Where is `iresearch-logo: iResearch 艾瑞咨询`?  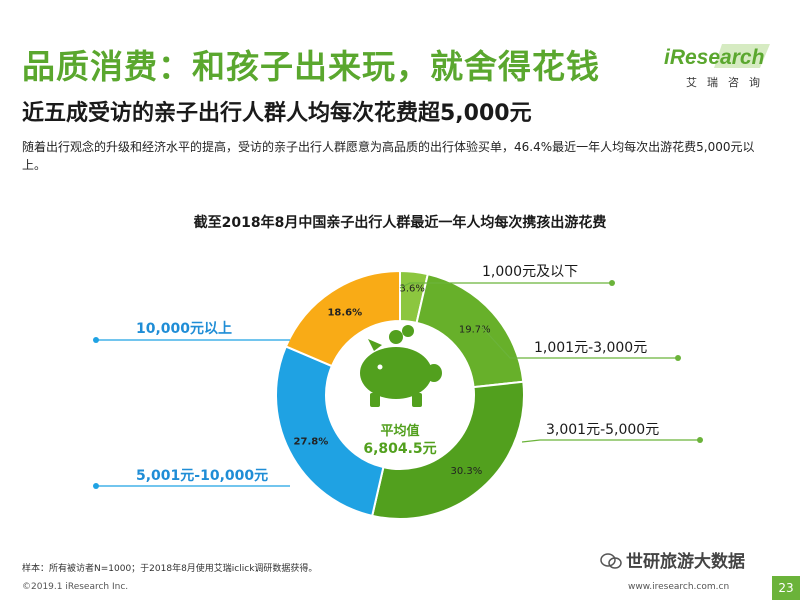
iresearch-logo: iResearch 艾瑞咨询 is located at coordinates (717, 68).